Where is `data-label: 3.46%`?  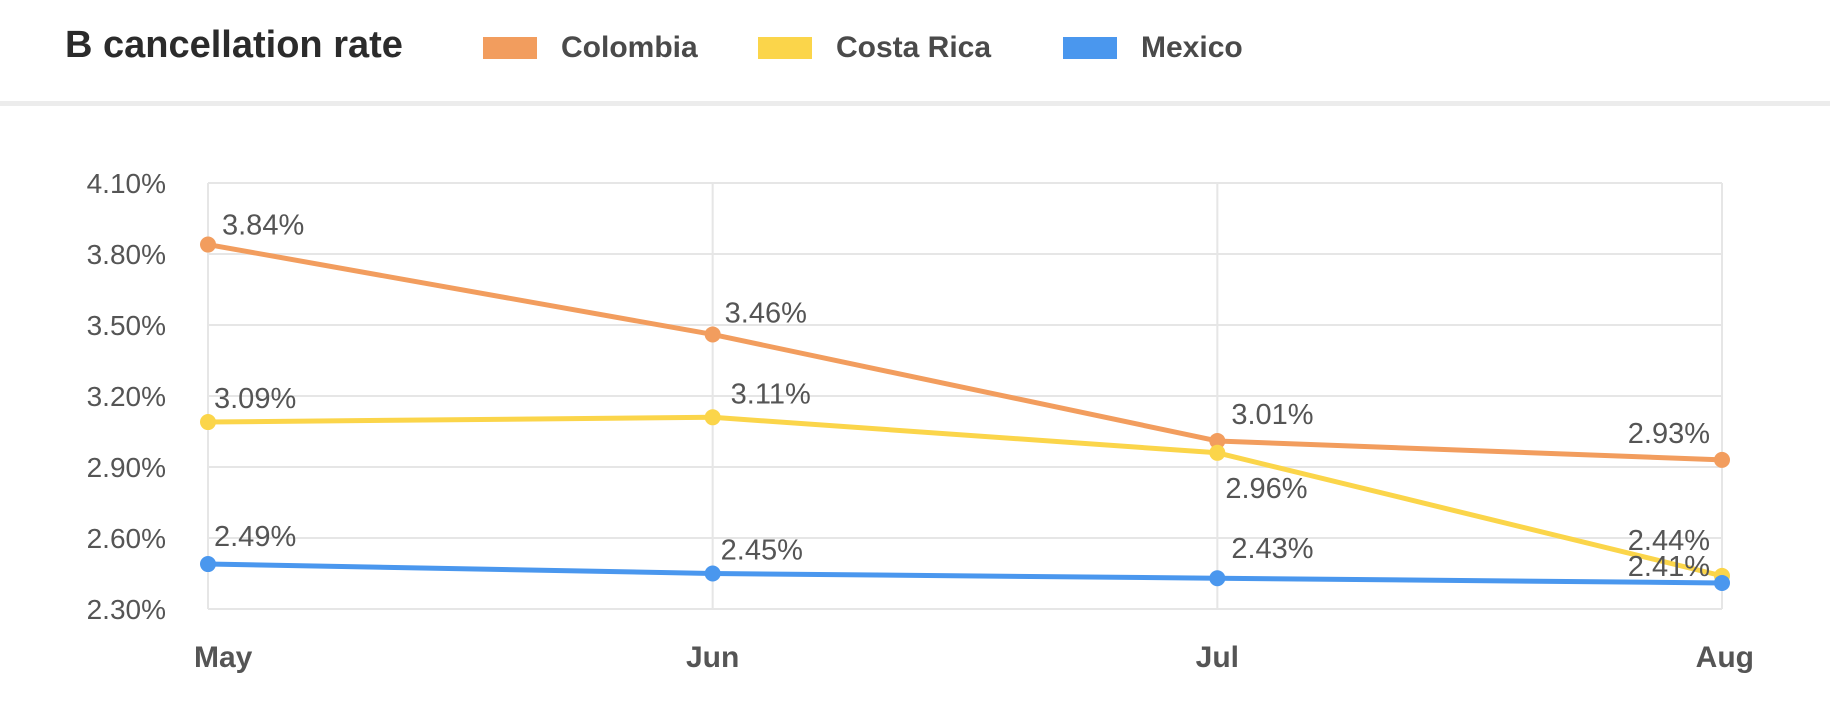 data-label: 3.46% is located at coordinates (766, 313).